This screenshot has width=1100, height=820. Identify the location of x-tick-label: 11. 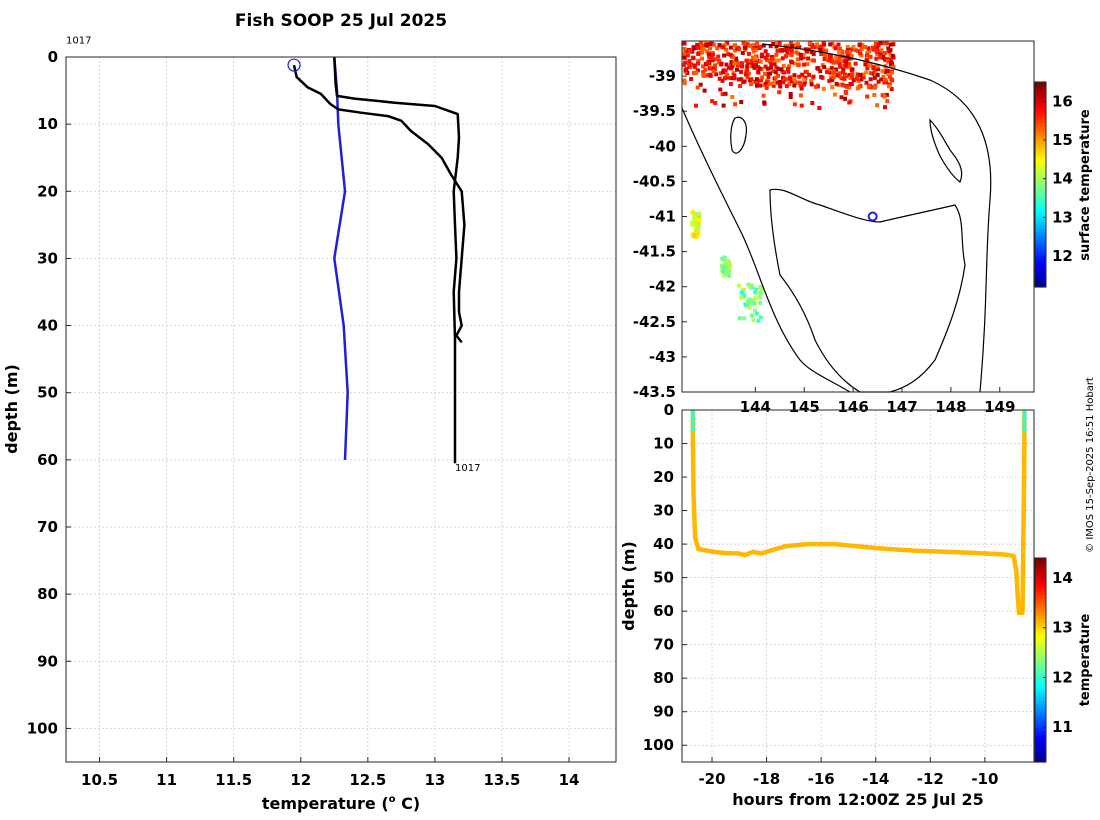
(166, 780).